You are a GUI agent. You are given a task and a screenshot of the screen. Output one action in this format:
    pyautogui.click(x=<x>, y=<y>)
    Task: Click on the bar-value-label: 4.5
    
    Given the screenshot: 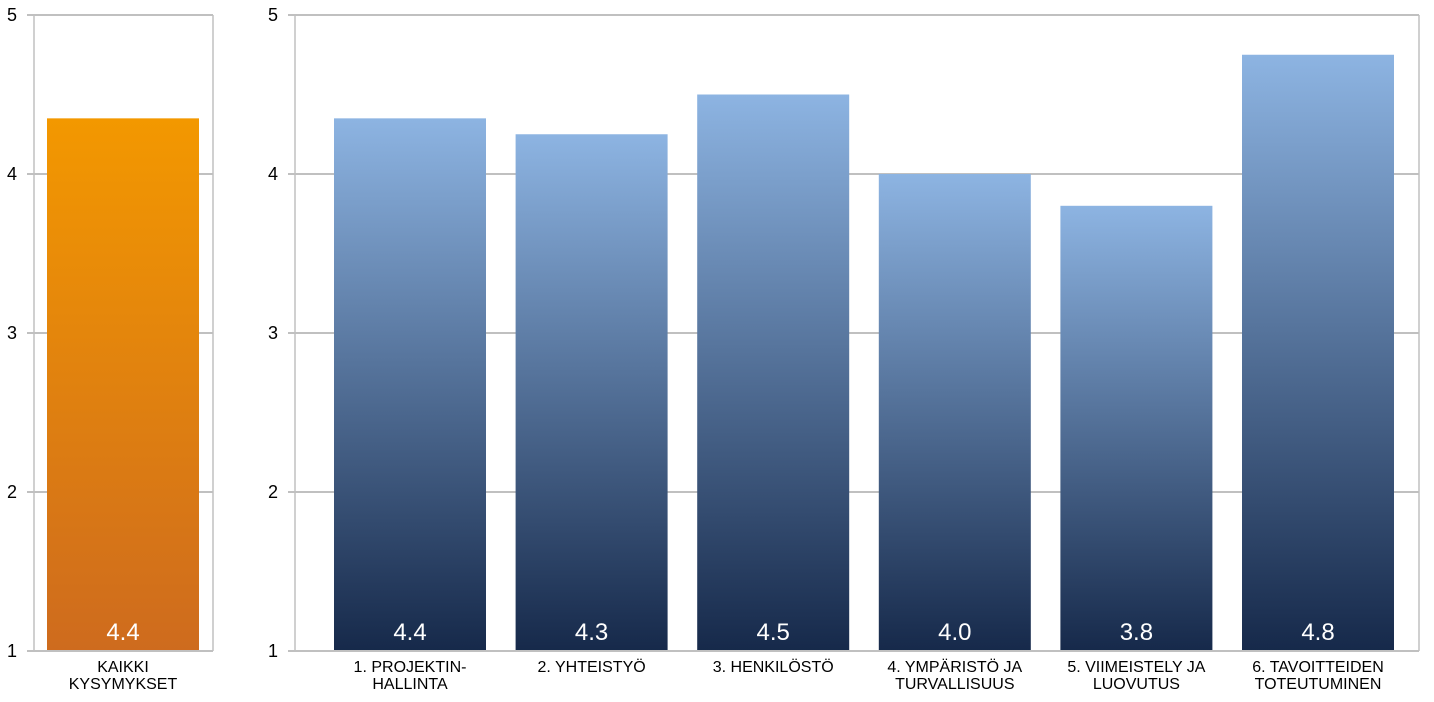 What is the action you would take?
    pyautogui.click(x=773, y=632)
    